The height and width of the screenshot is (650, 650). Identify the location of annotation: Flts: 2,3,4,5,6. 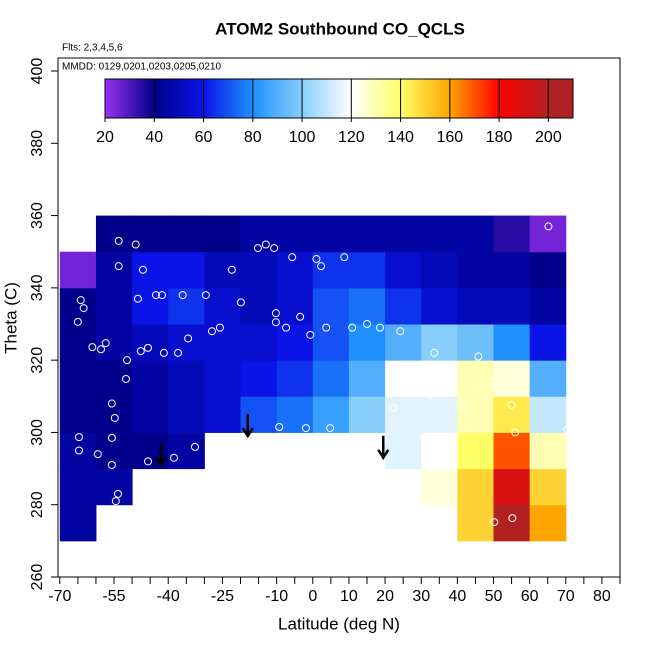
(92, 48).